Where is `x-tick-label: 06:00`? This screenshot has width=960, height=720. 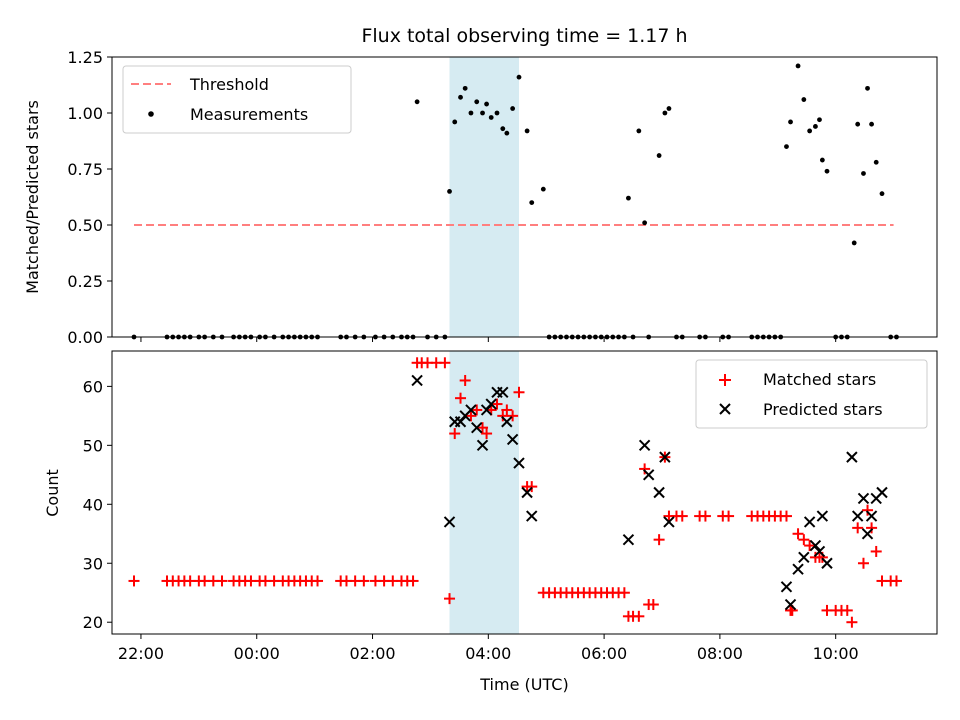 x-tick-label: 06:00 is located at coordinates (604, 653).